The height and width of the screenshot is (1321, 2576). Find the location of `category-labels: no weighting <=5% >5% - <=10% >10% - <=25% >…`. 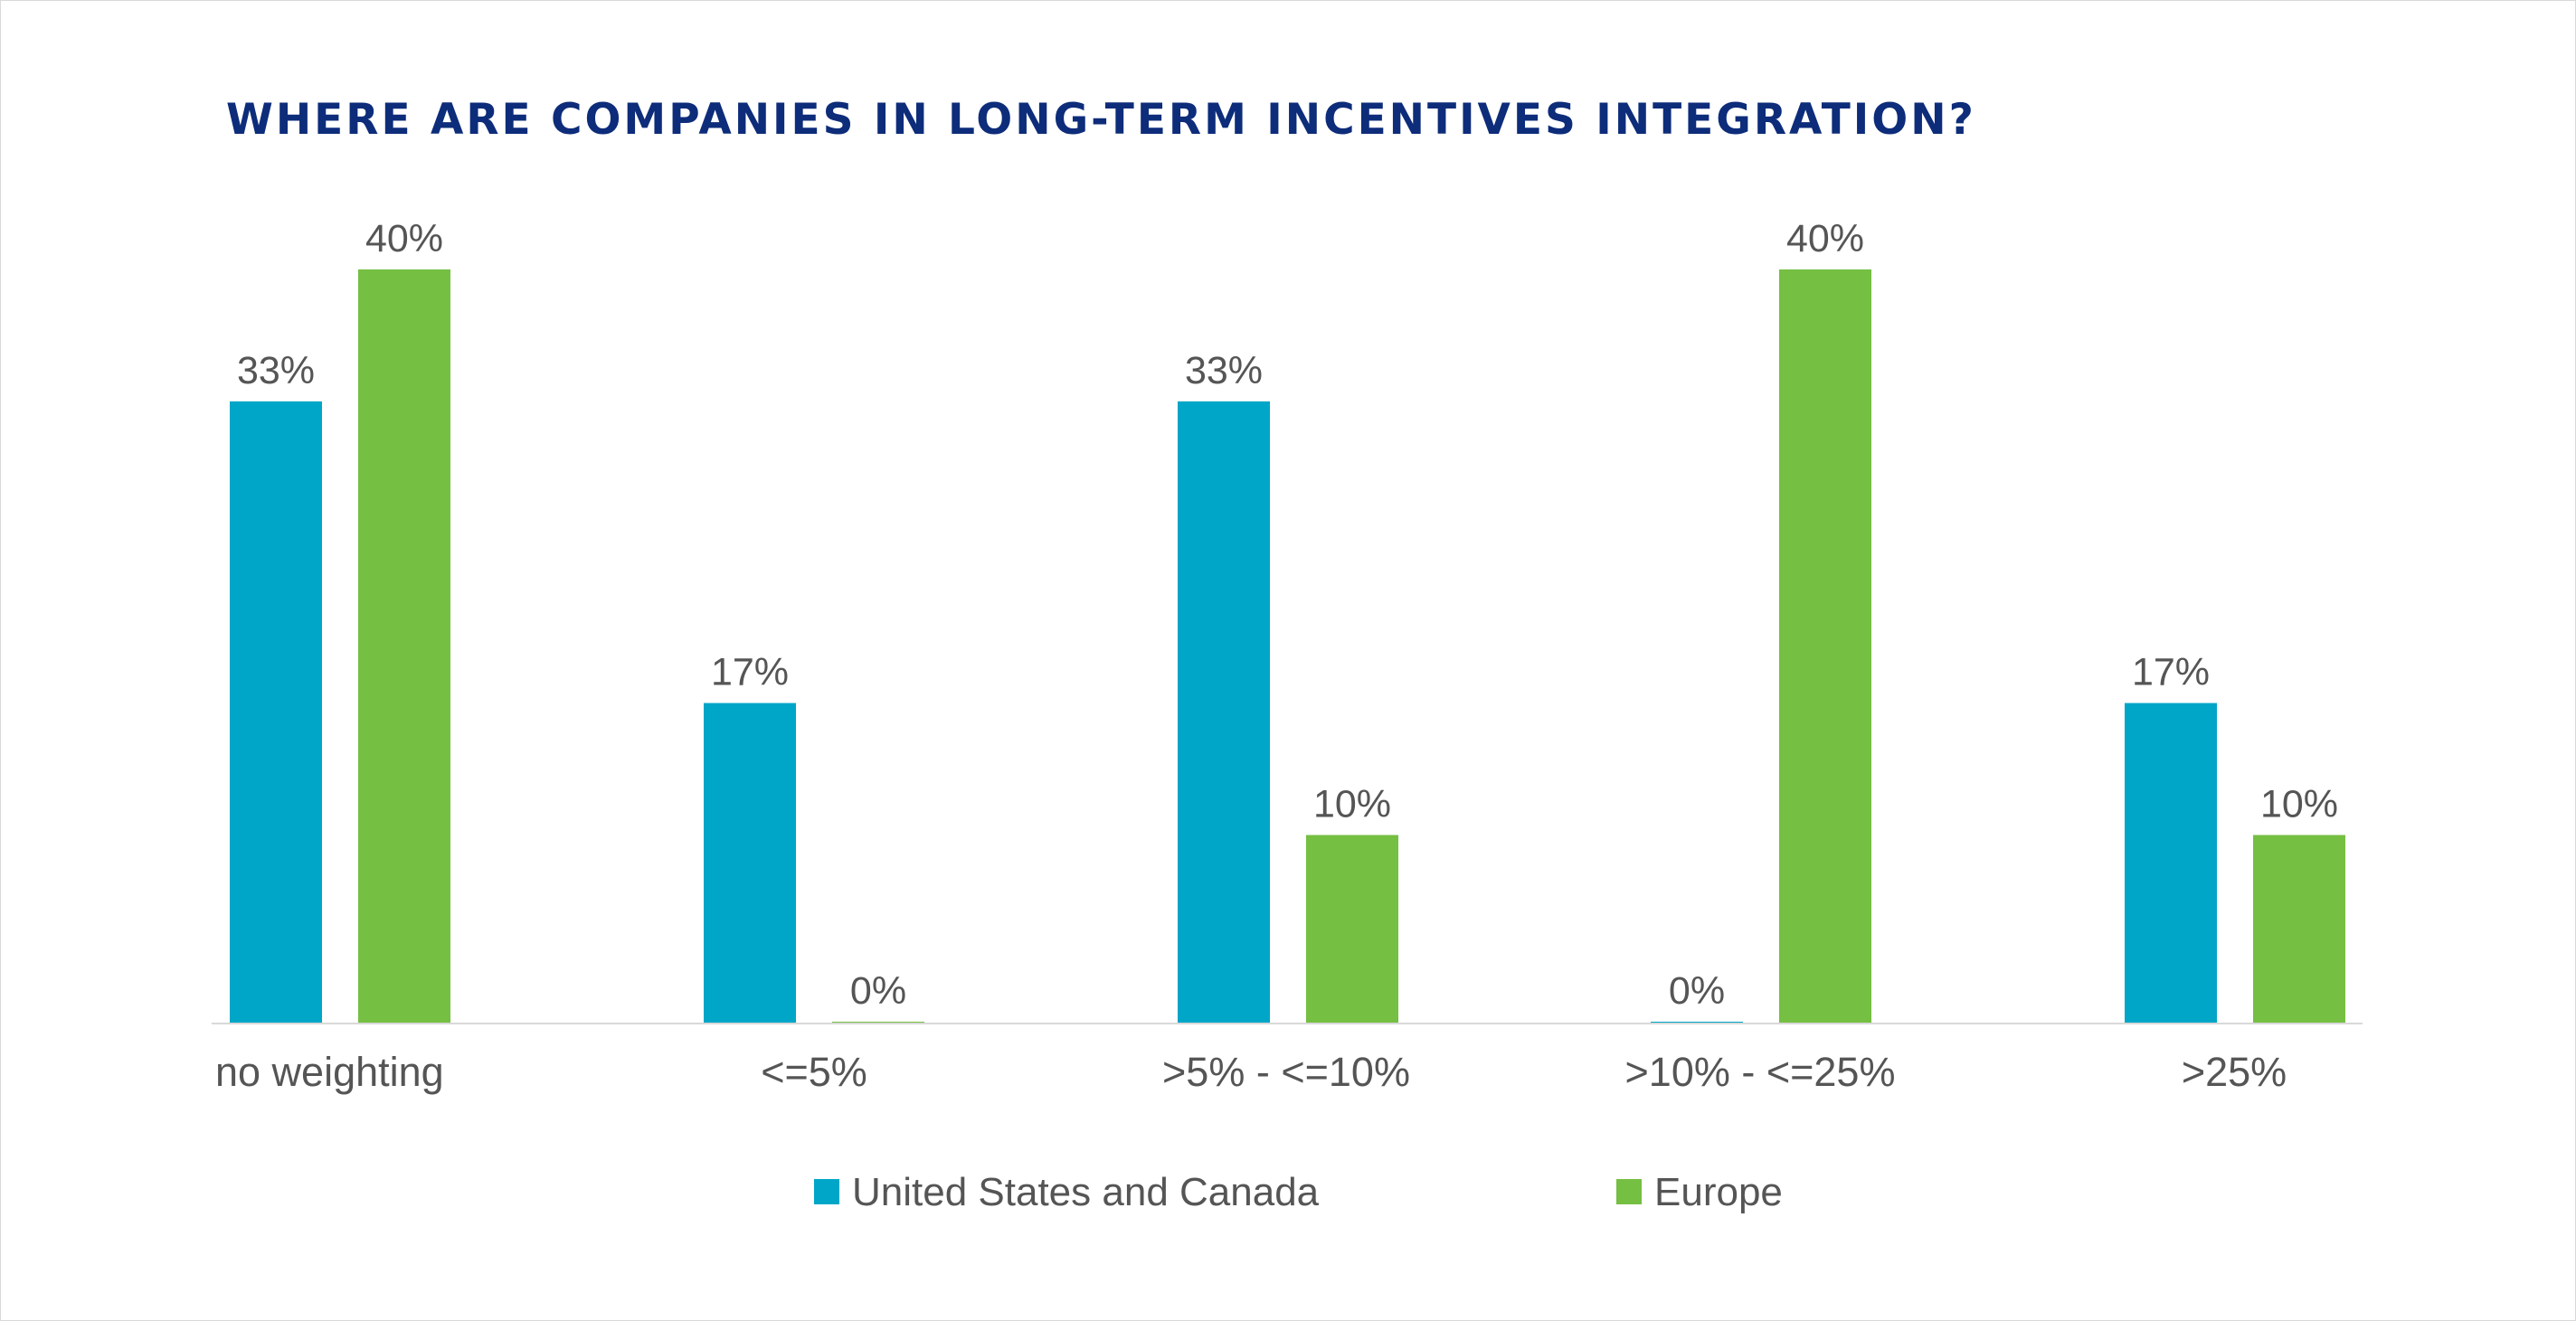

category-labels: no weighting <=5% >5% - <=10% >10% - <=25% >… is located at coordinates (1251, 1072).